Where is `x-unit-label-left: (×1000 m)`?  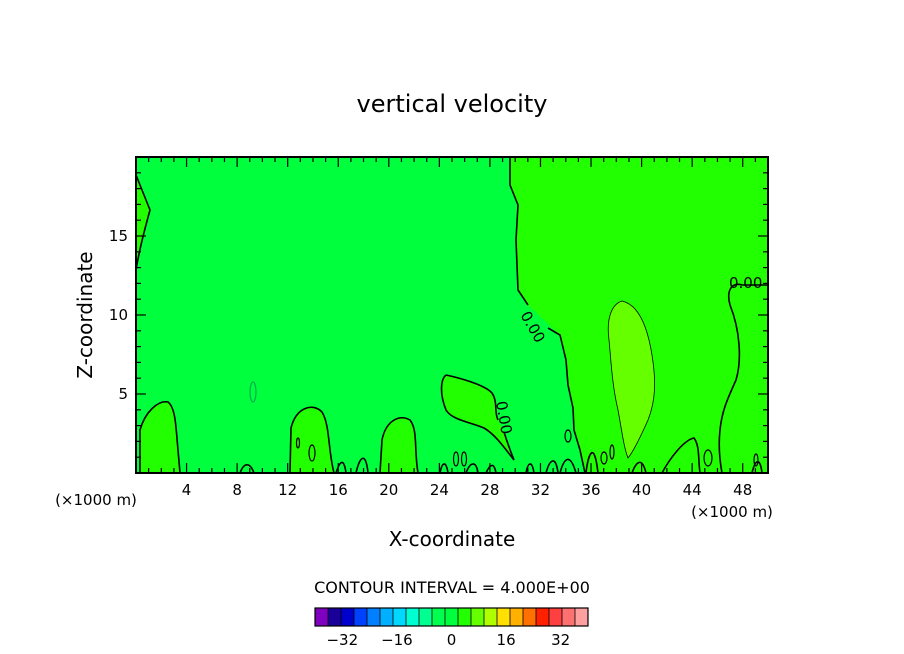 x-unit-label-left: (×1000 m) is located at coordinates (96, 500).